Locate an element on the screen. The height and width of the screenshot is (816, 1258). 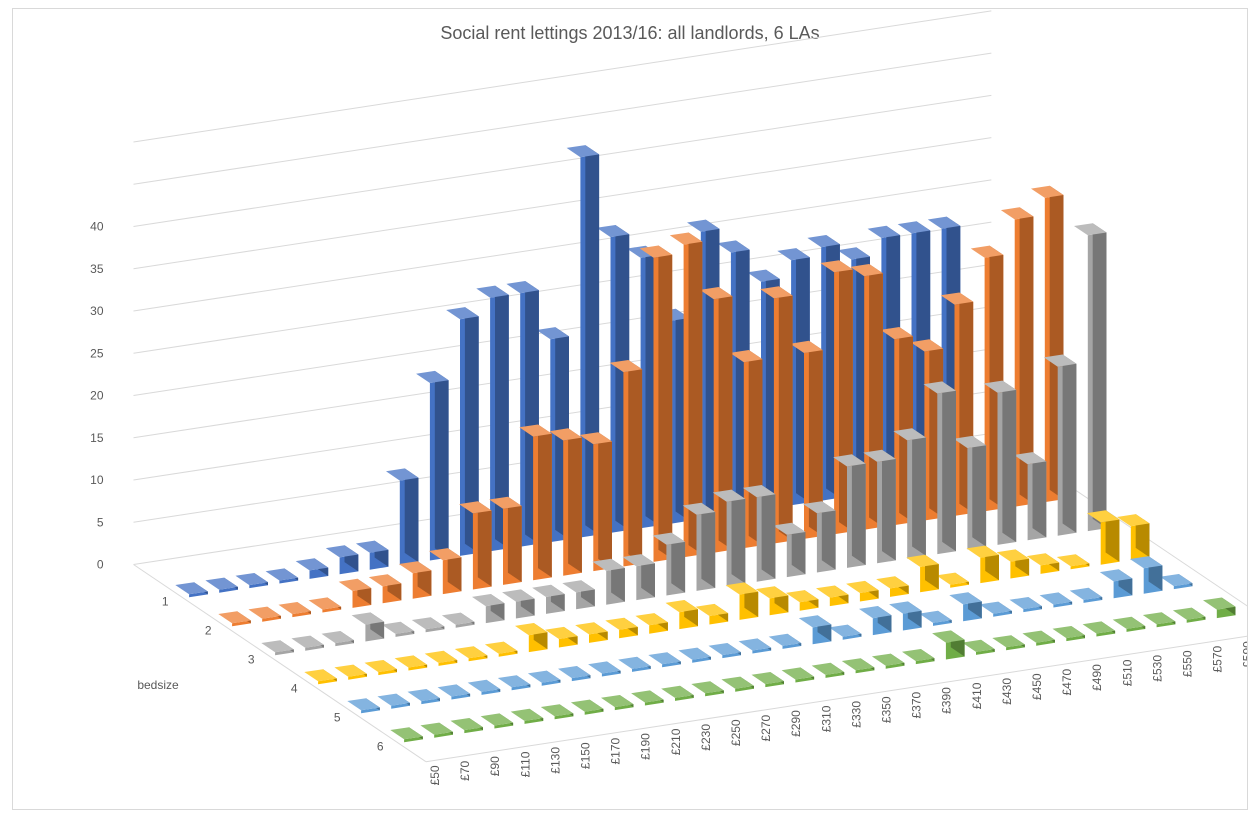
bar-5-£130 is located at coordinates (484, 687).